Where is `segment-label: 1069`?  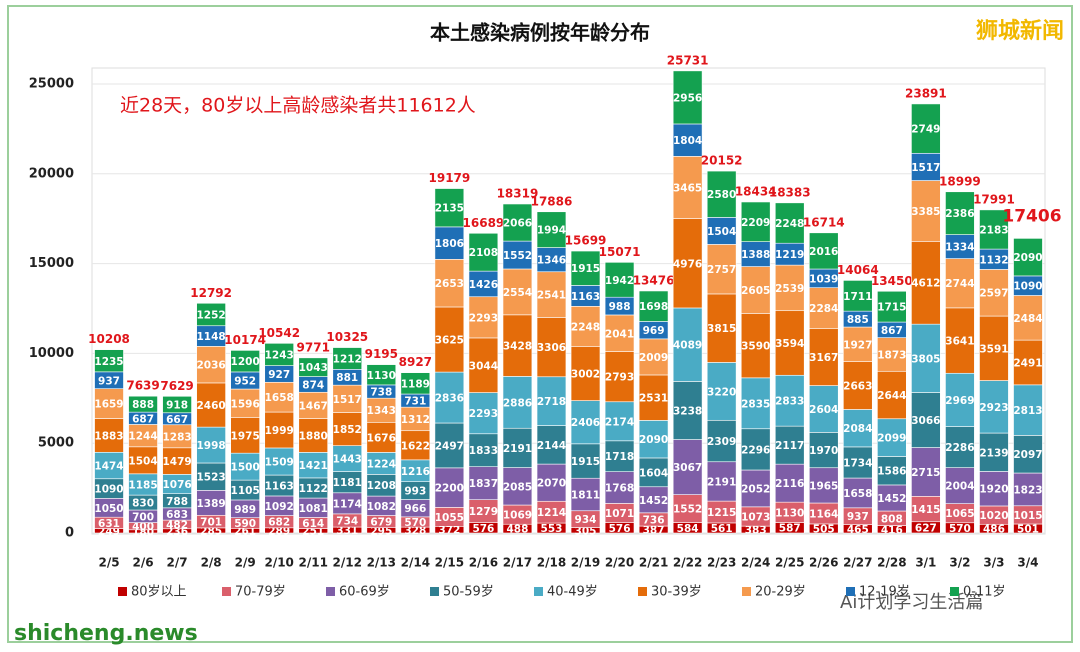
segment-label: 1069 is located at coordinates (517, 516).